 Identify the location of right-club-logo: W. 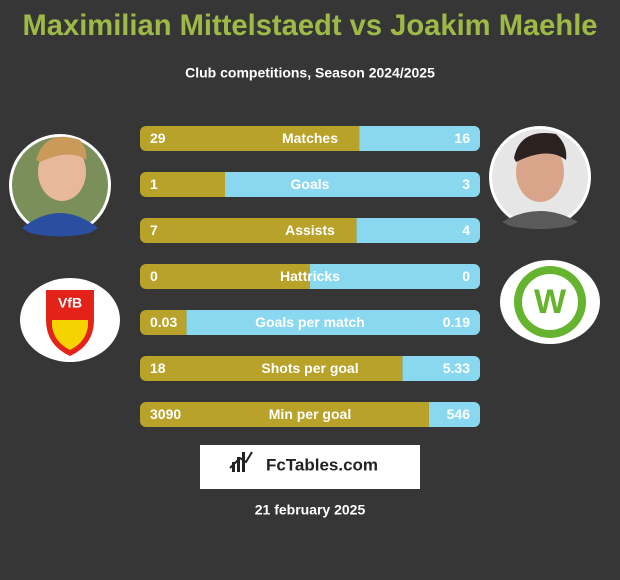
(550, 302).